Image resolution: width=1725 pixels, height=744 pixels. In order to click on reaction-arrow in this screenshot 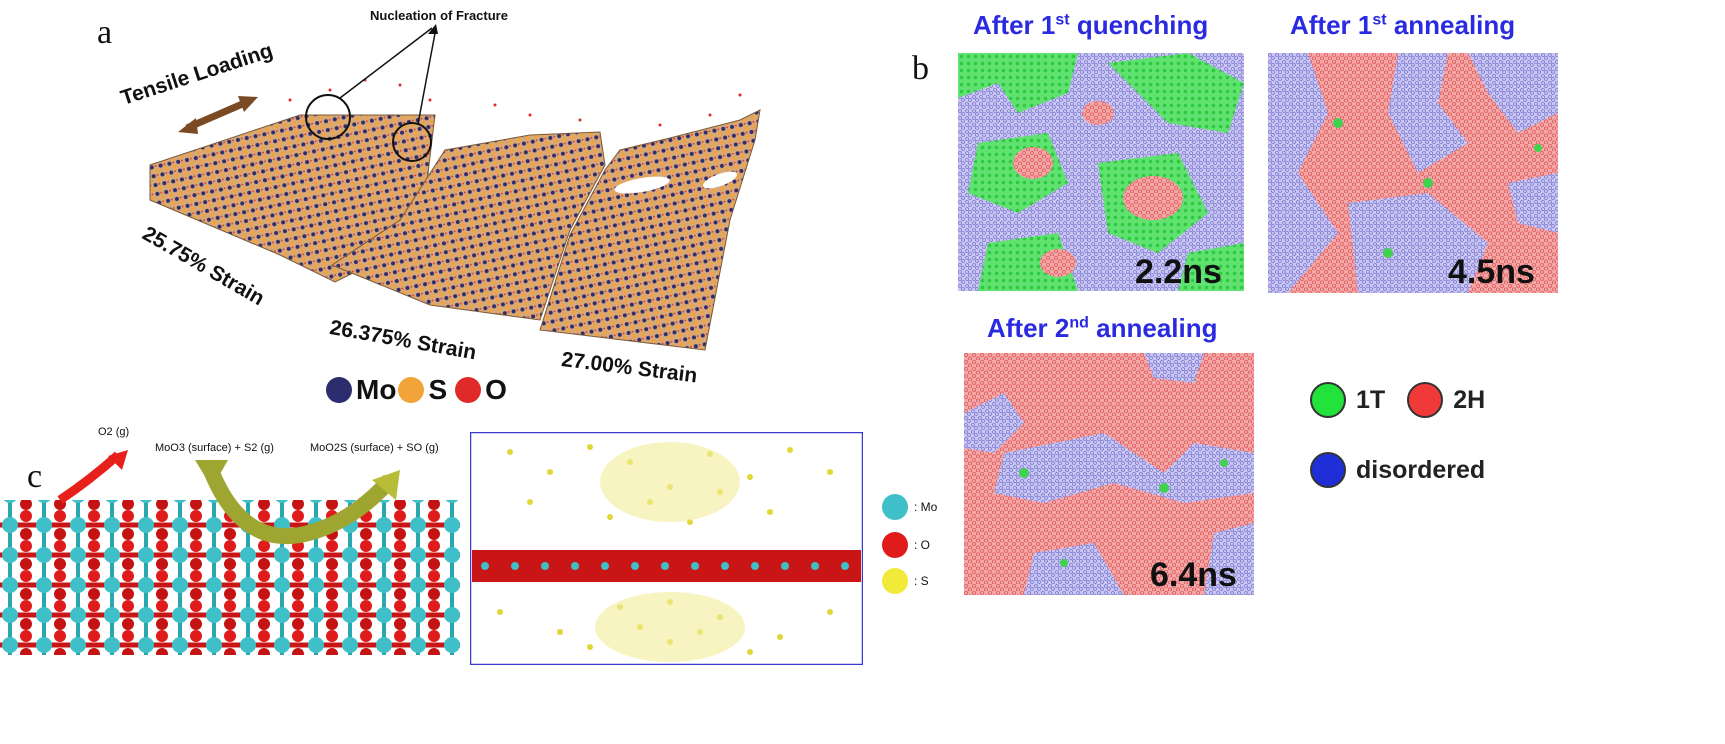, I will do `click(299, 505)`.